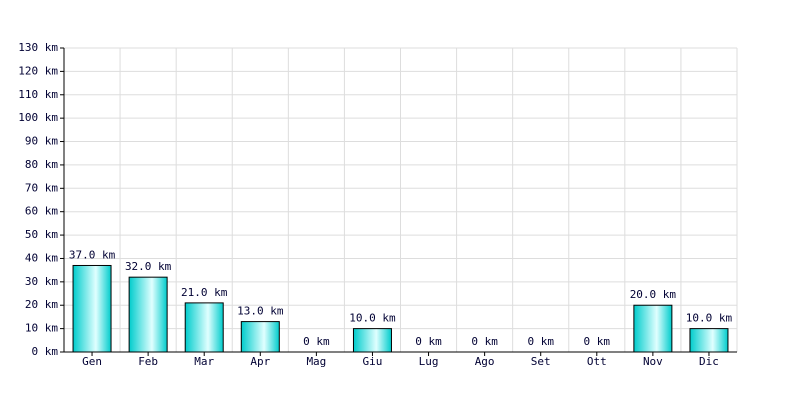 The image size is (800, 400). I want to click on value-label: 21.0 km, so click(204, 292).